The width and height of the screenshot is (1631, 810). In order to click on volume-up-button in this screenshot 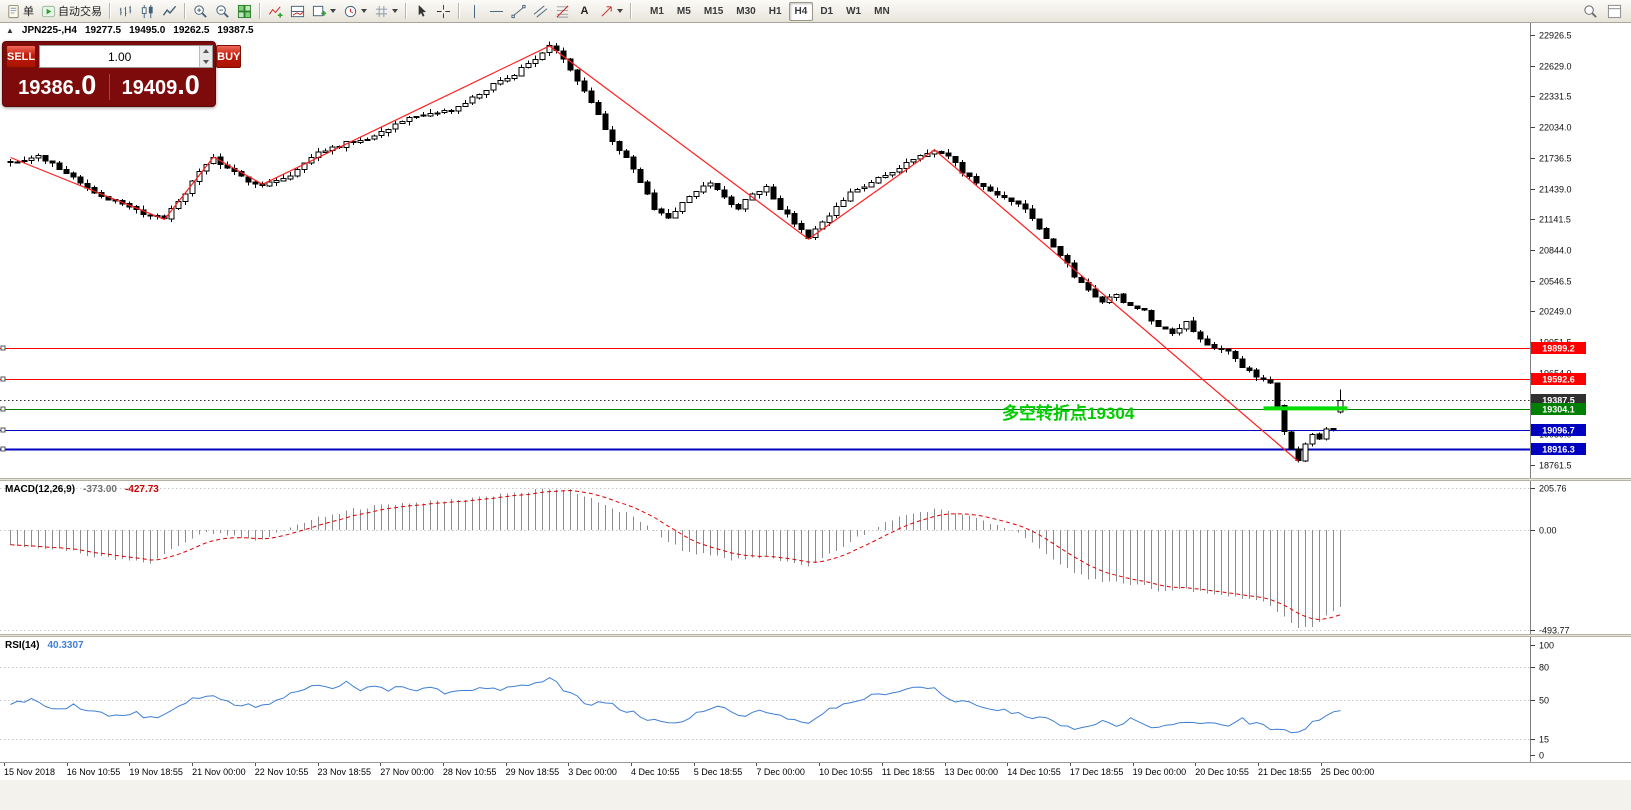, I will do `click(206, 51)`.